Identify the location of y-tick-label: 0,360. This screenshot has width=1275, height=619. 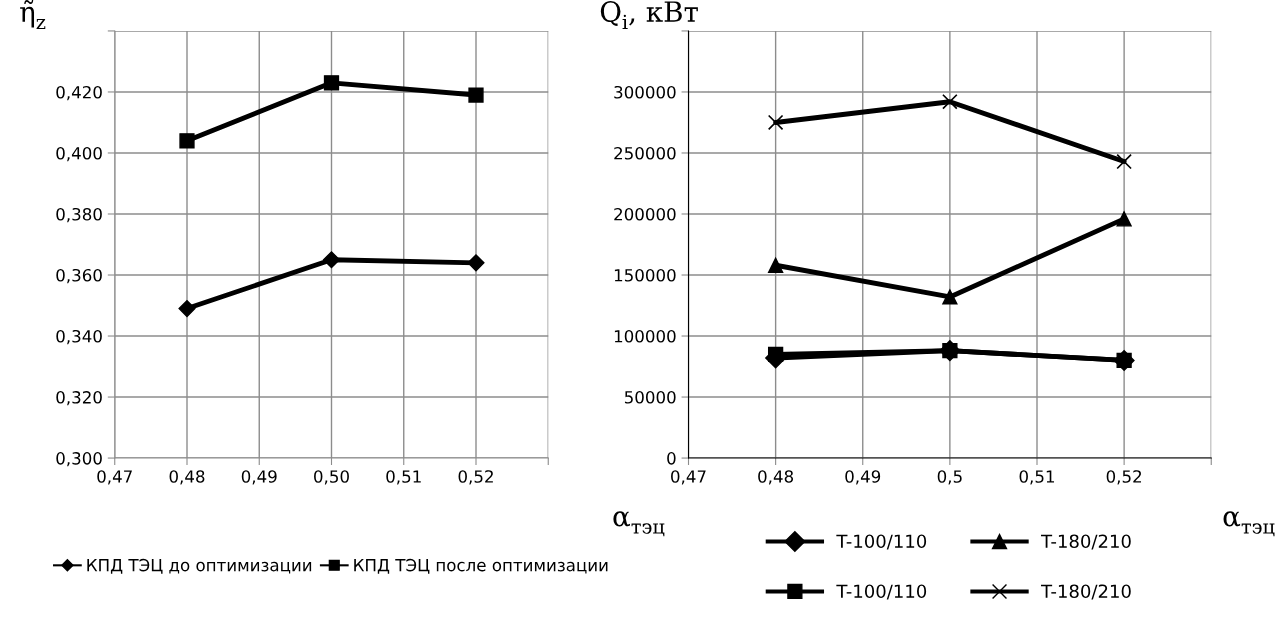
(79, 276).